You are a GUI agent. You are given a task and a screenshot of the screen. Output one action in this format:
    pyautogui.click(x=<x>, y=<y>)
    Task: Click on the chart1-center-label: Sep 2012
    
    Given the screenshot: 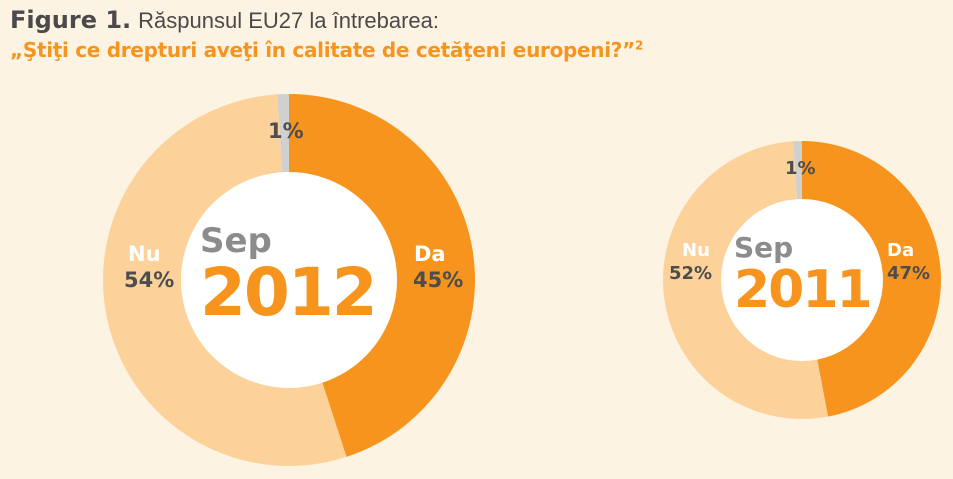 What is the action you would take?
    pyautogui.click(x=289, y=276)
    